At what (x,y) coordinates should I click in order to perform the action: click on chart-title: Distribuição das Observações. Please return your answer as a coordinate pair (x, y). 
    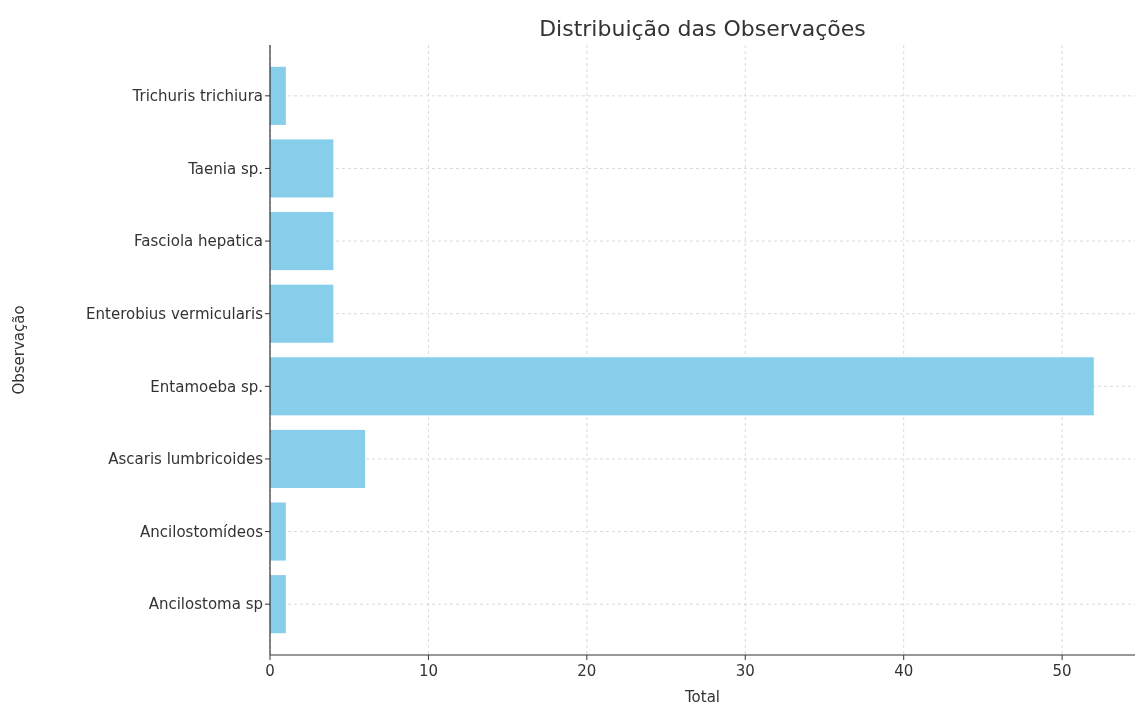
    Looking at the image, I should click on (702, 28).